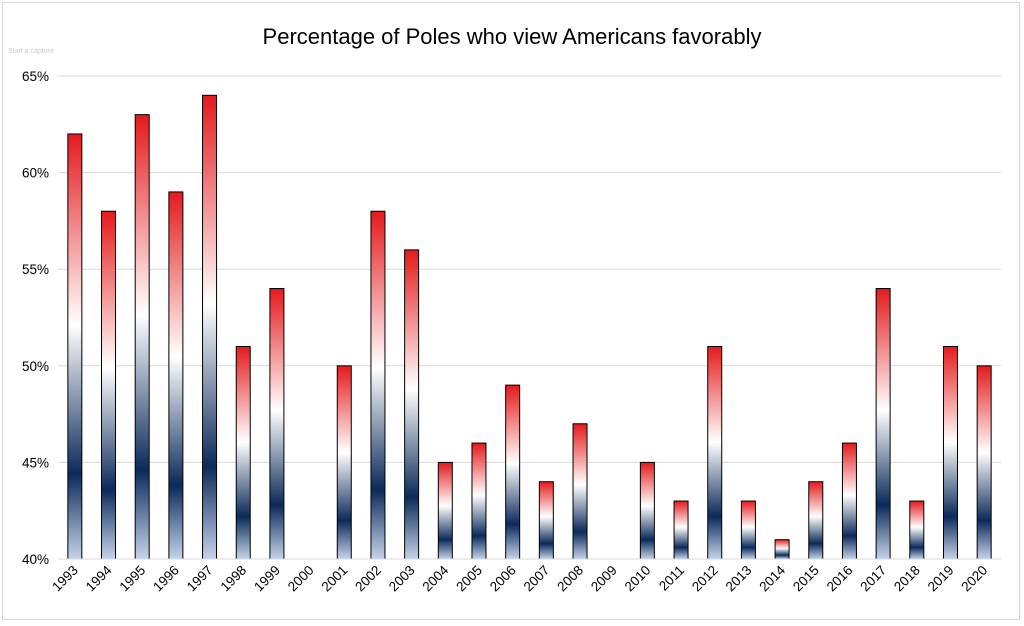 This screenshot has width=1024, height=626. What do you see at coordinates (772, 578) in the screenshot?
I see `x-tick-label: 2014` at bounding box center [772, 578].